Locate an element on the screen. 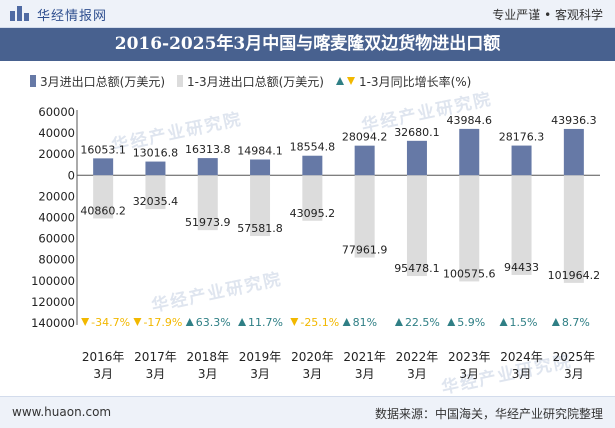 The image size is (615, 428). growth-rate-label: -25.1% is located at coordinates (319, 322).